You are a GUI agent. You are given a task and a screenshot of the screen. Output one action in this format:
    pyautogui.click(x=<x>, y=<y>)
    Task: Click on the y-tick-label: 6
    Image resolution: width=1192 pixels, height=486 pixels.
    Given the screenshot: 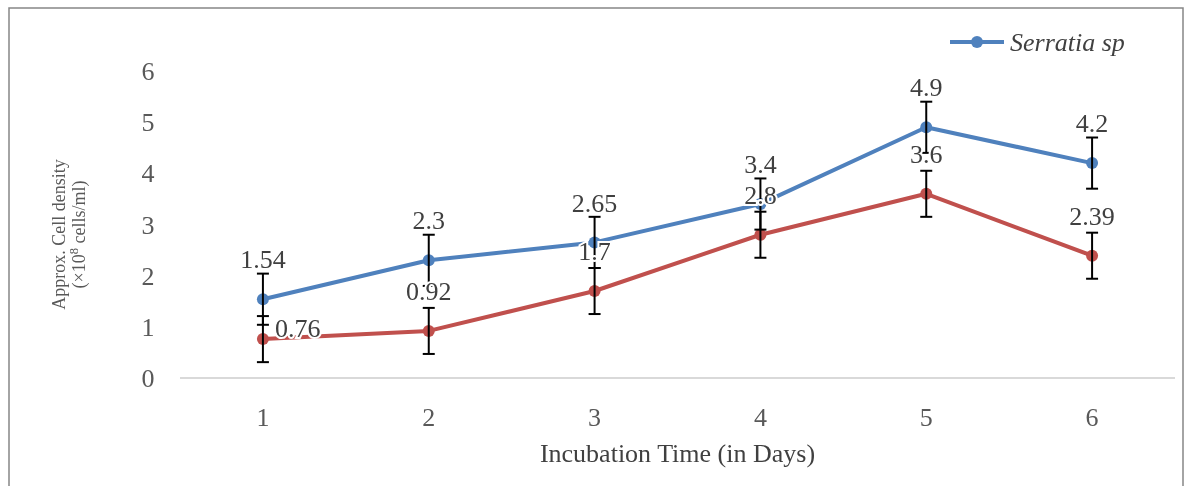 What is the action you would take?
    pyautogui.click(x=148, y=72)
    